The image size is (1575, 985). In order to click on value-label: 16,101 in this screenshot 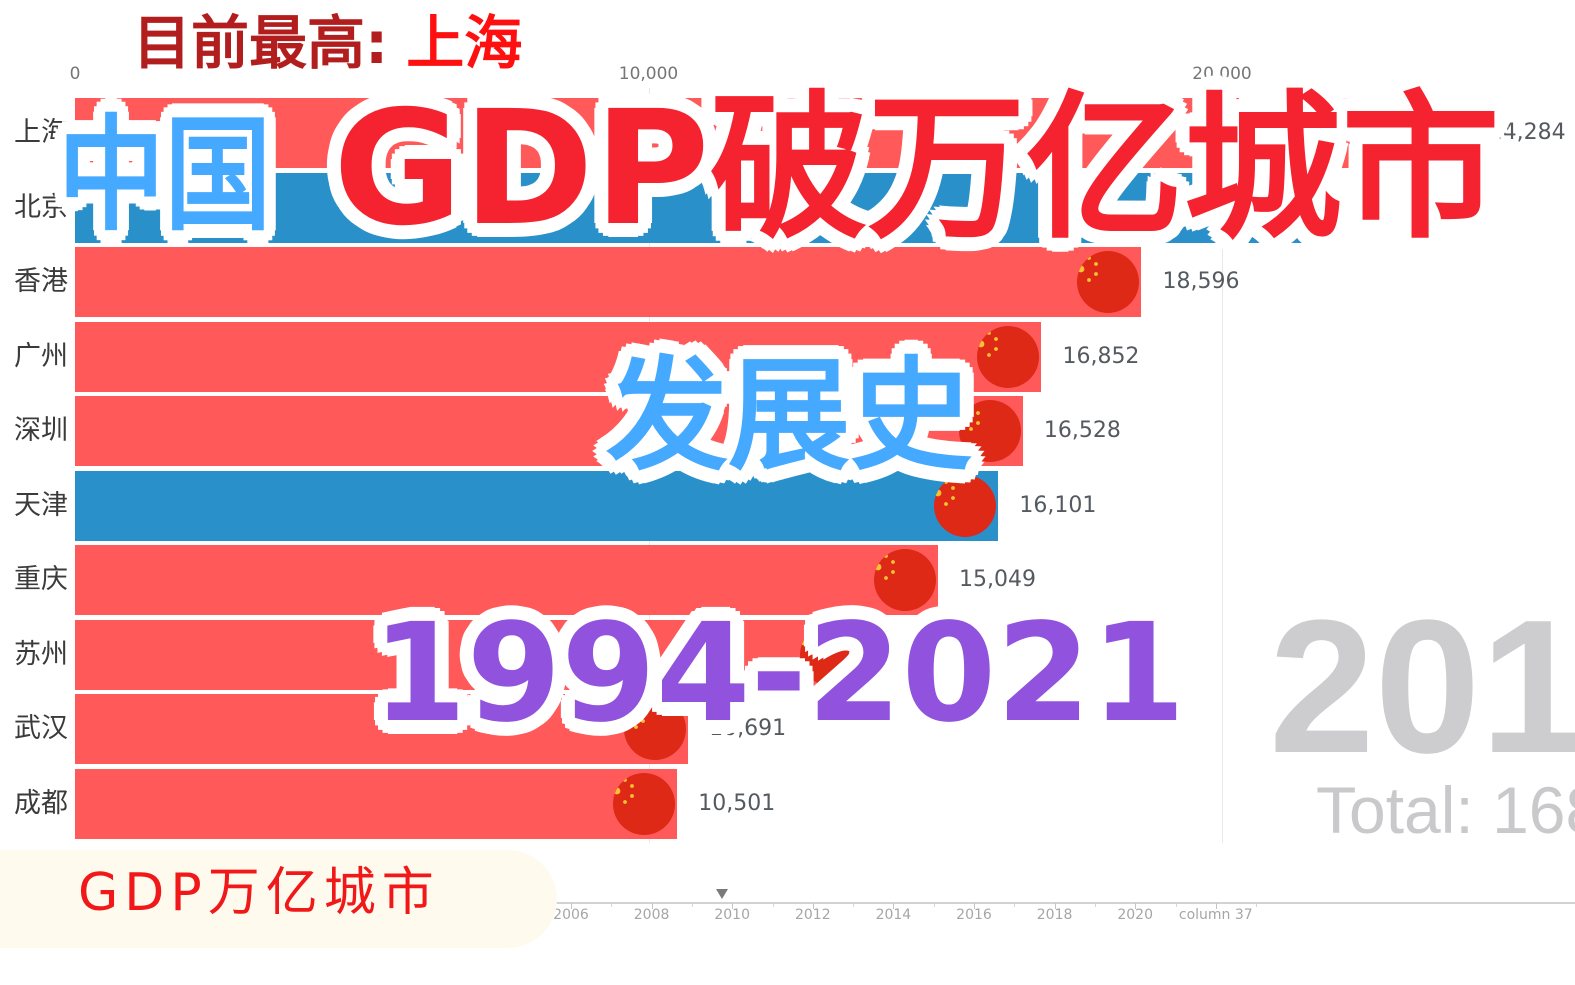, I will do `click(1058, 505)`.